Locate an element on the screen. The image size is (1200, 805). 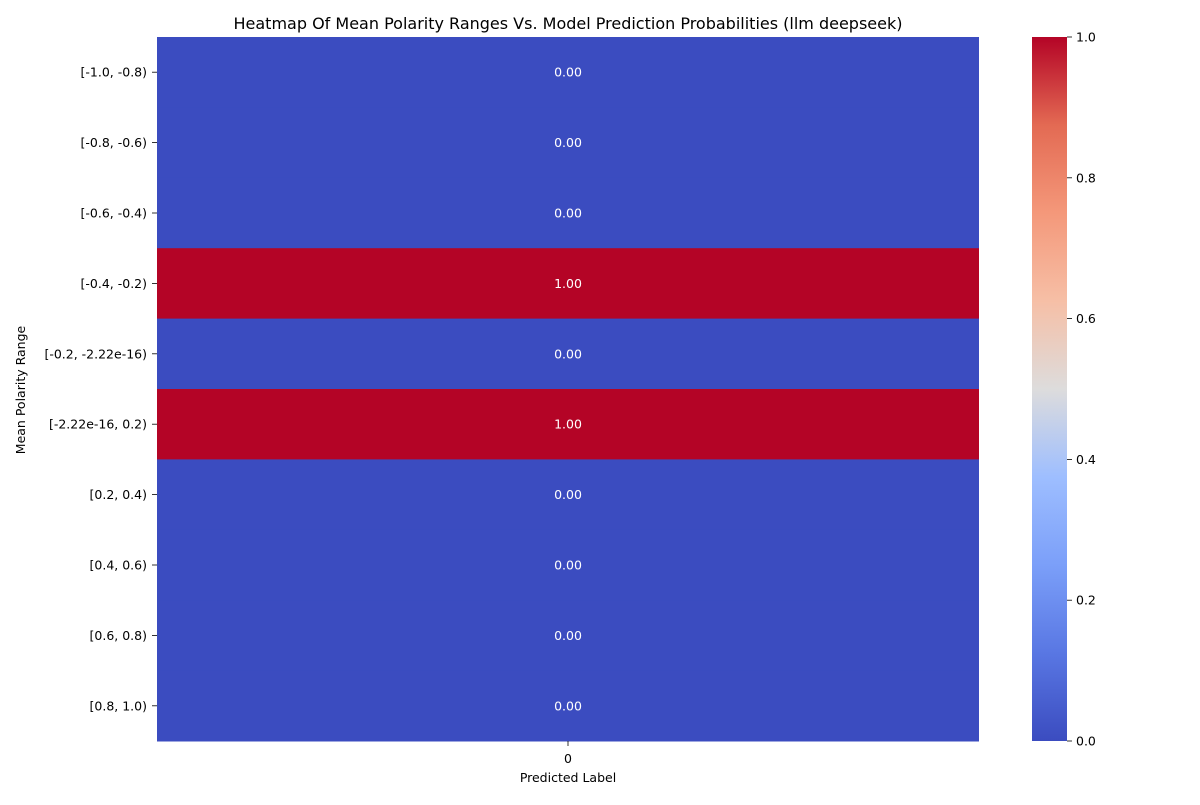
y-axis-label: Mean Polarity Range is located at coordinates (20, 389).